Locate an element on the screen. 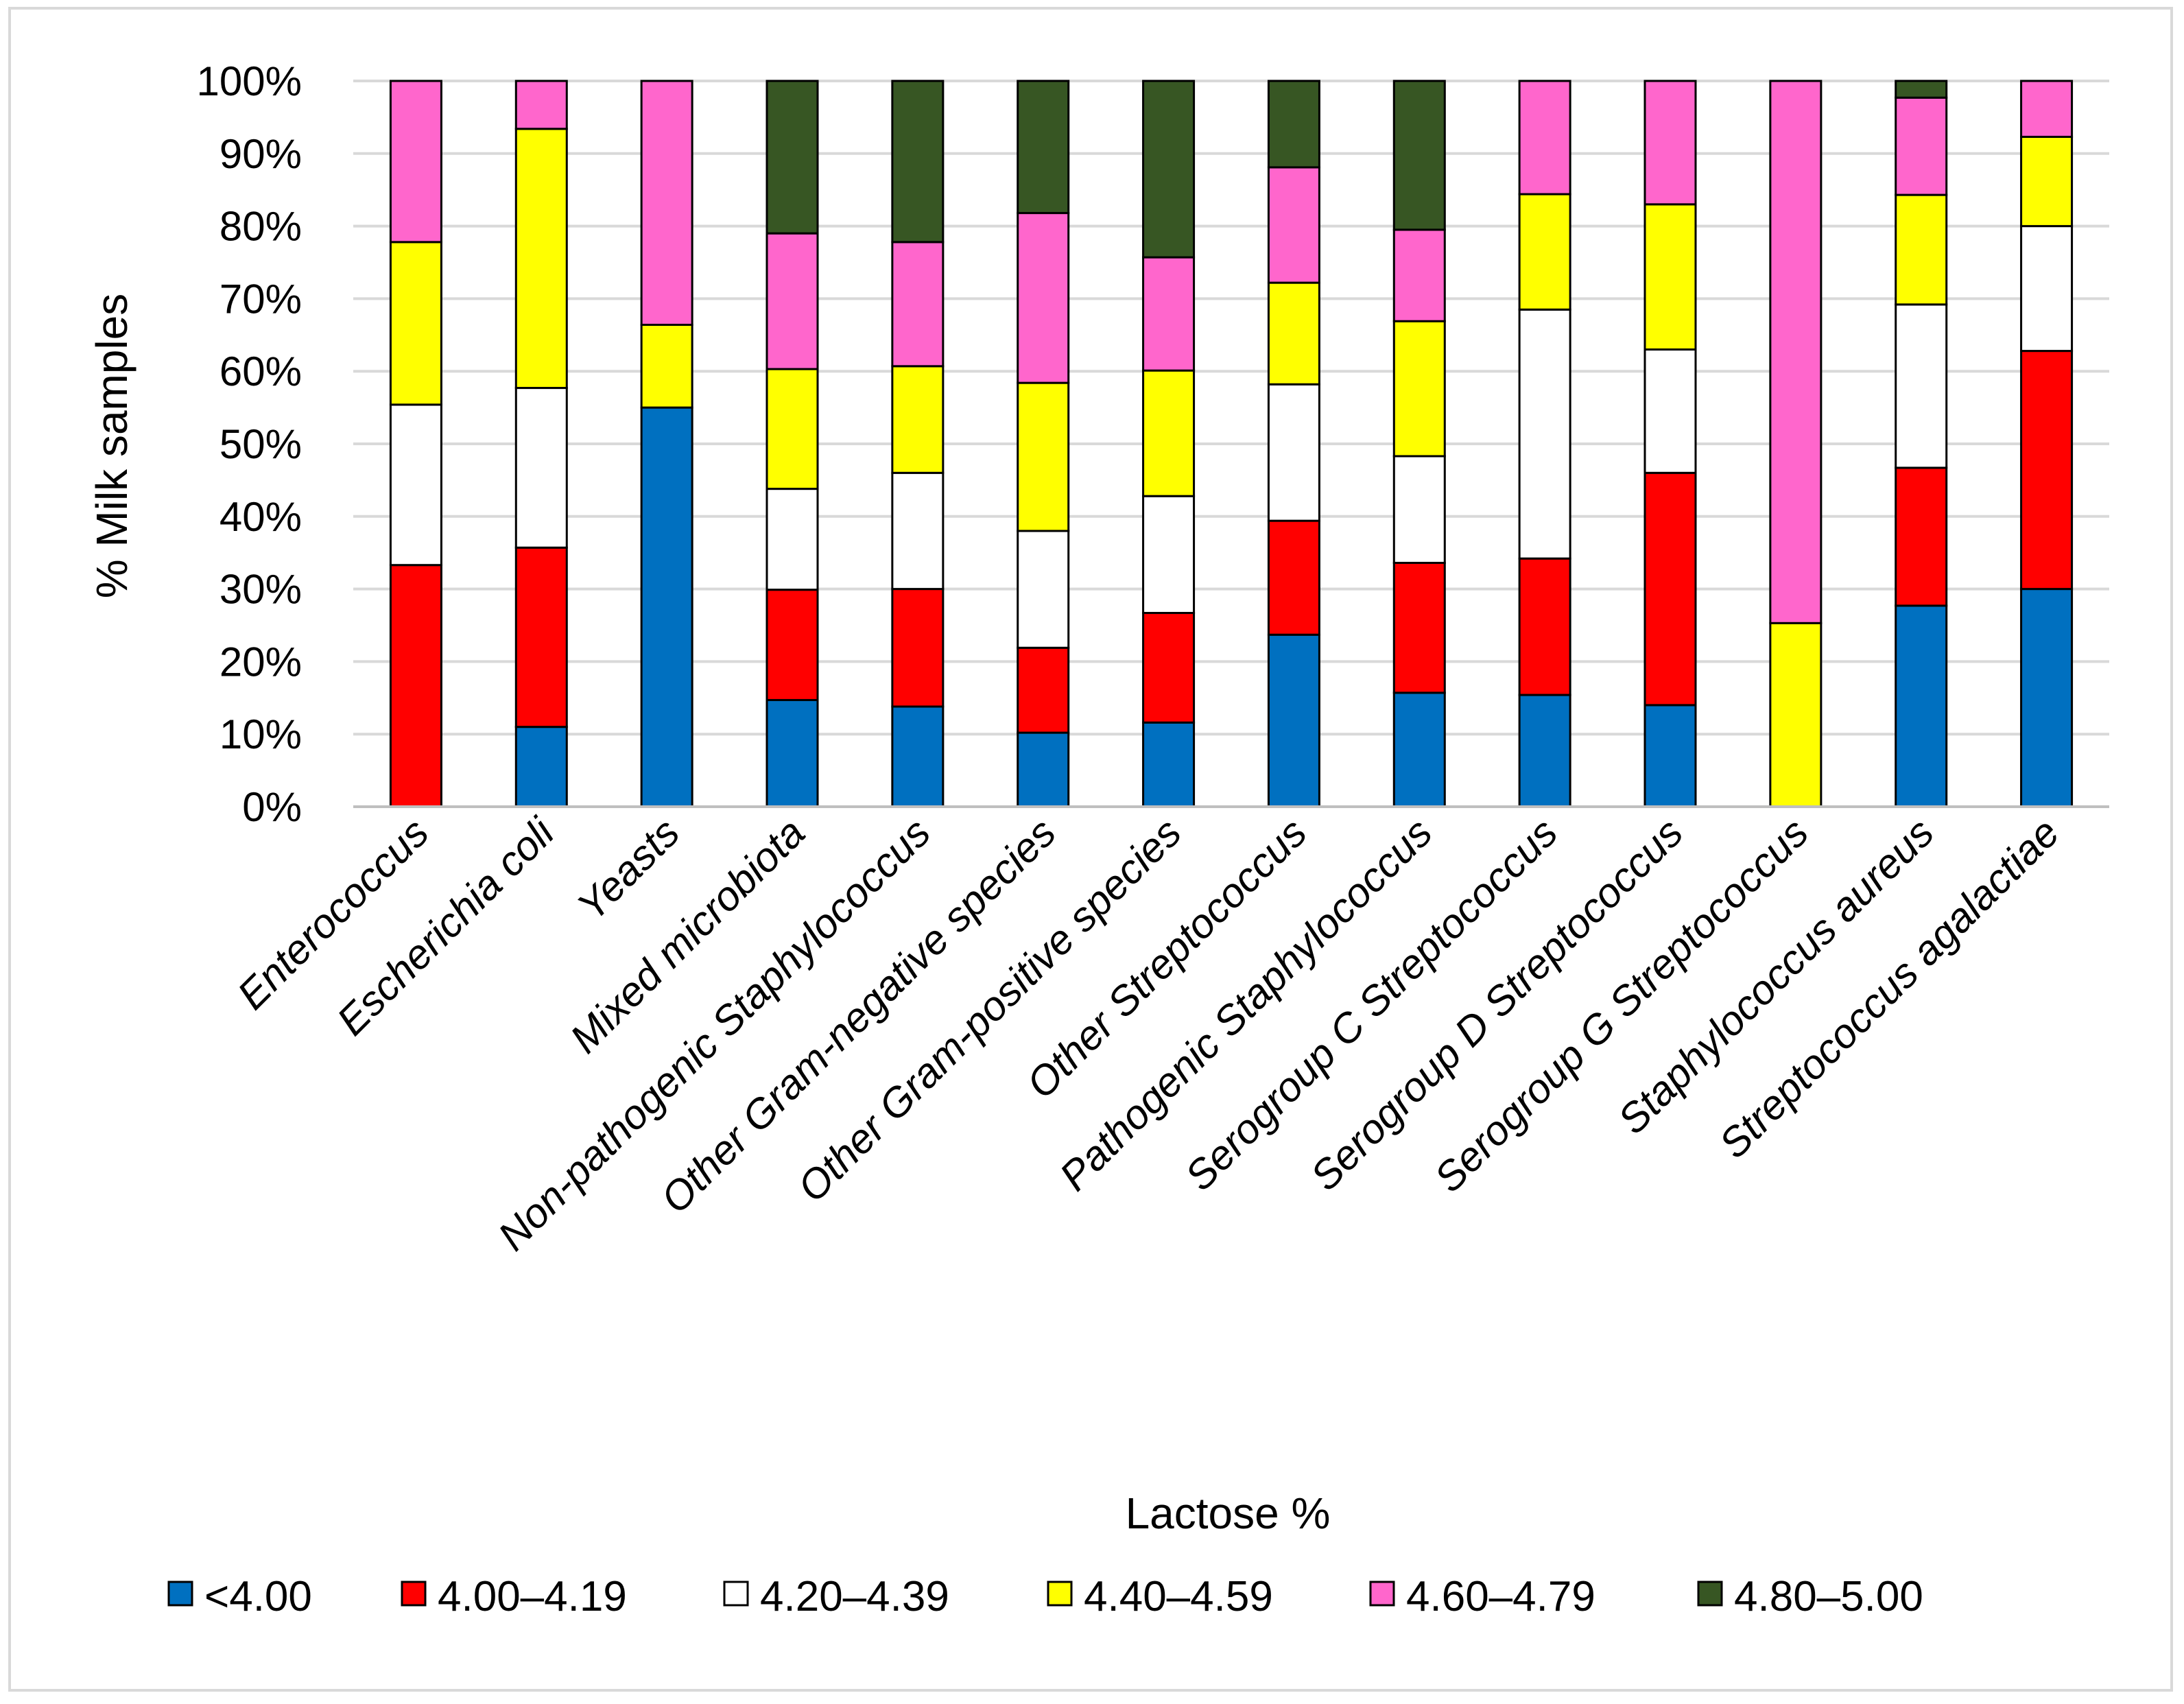 Image resolution: width=2184 pixels, height=1704 pixels. legend-label: 4.80–5.00 is located at coordinates (1828, 1597).